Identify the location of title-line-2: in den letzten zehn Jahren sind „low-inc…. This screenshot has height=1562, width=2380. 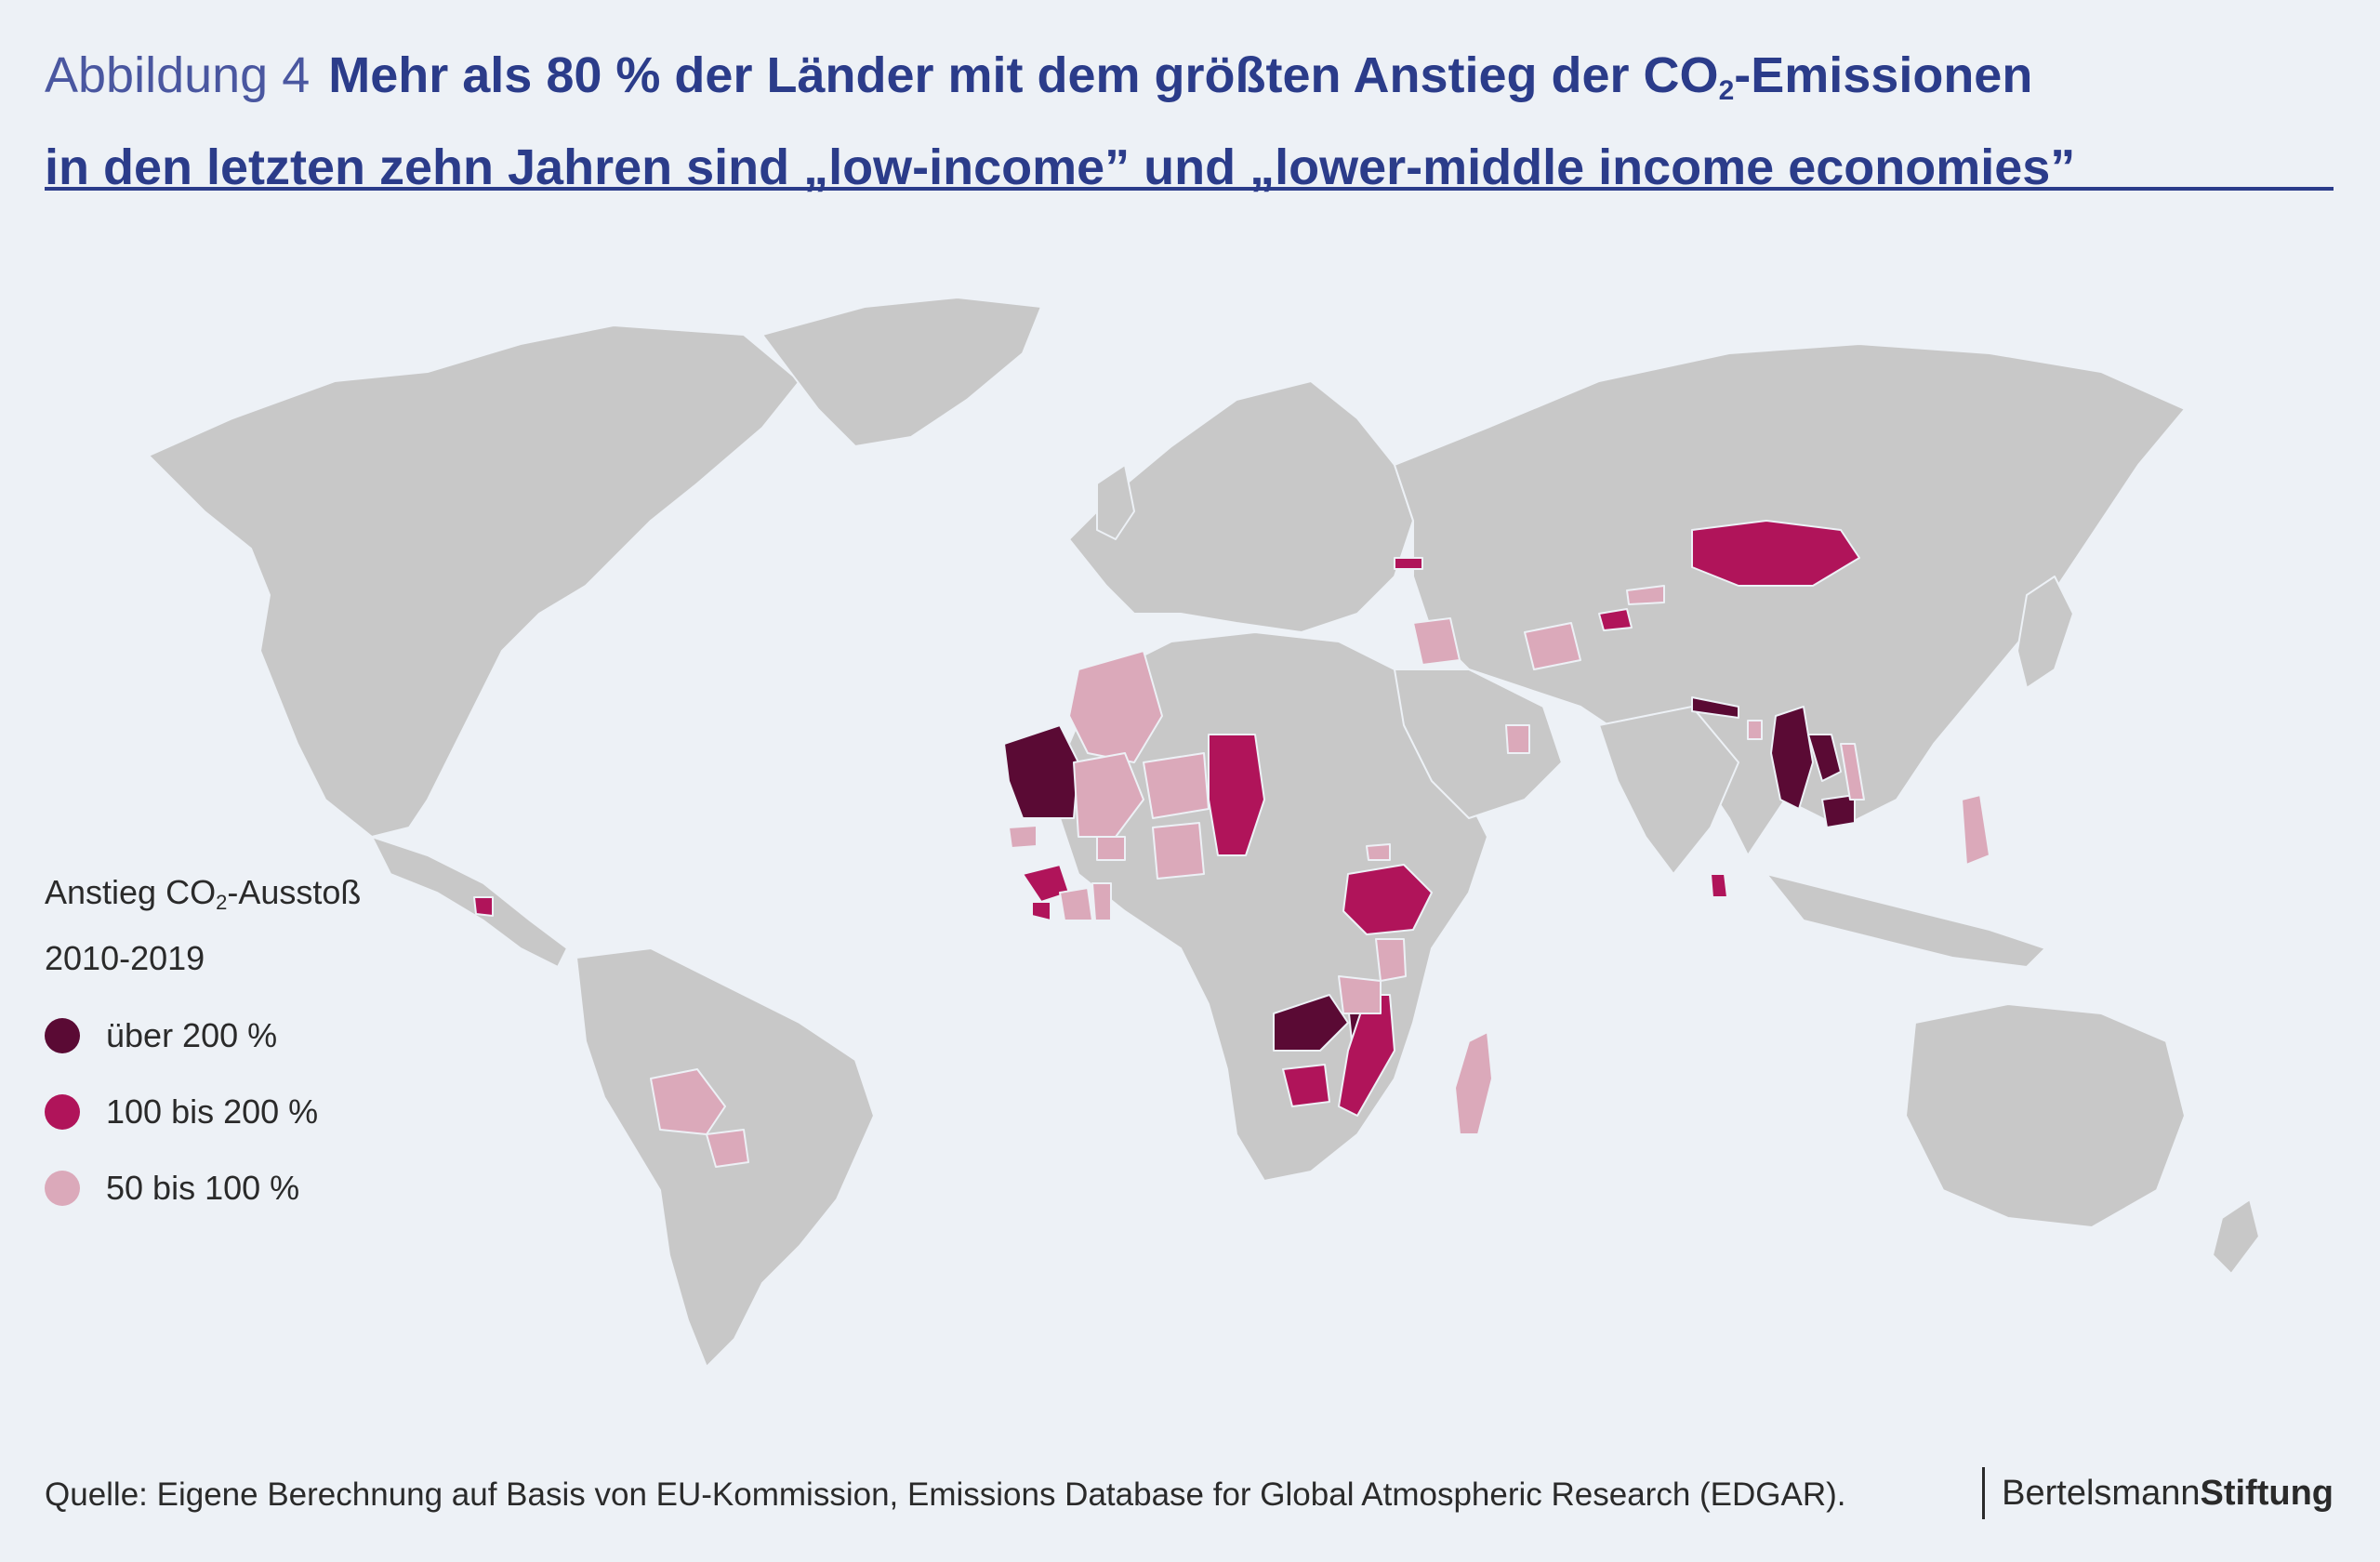
(1060, 167).